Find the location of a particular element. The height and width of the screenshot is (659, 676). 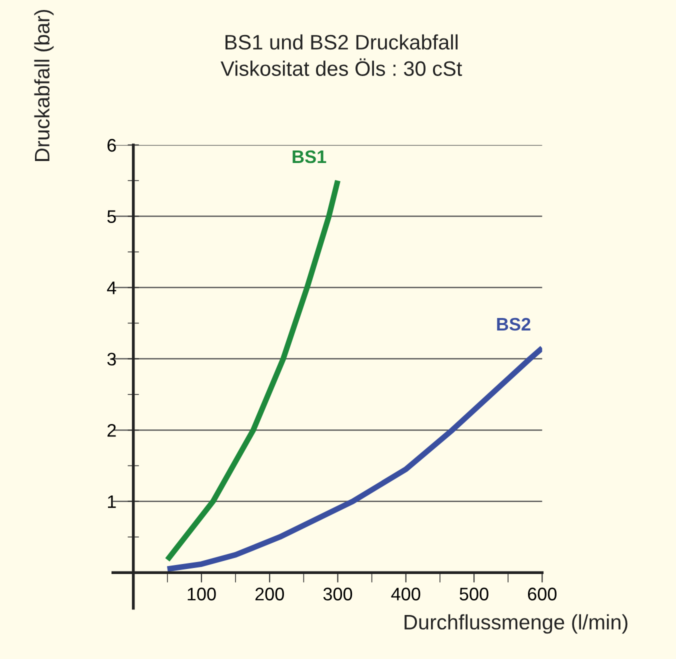

x-tick-label: 600 is located at coordinates (542, 594).